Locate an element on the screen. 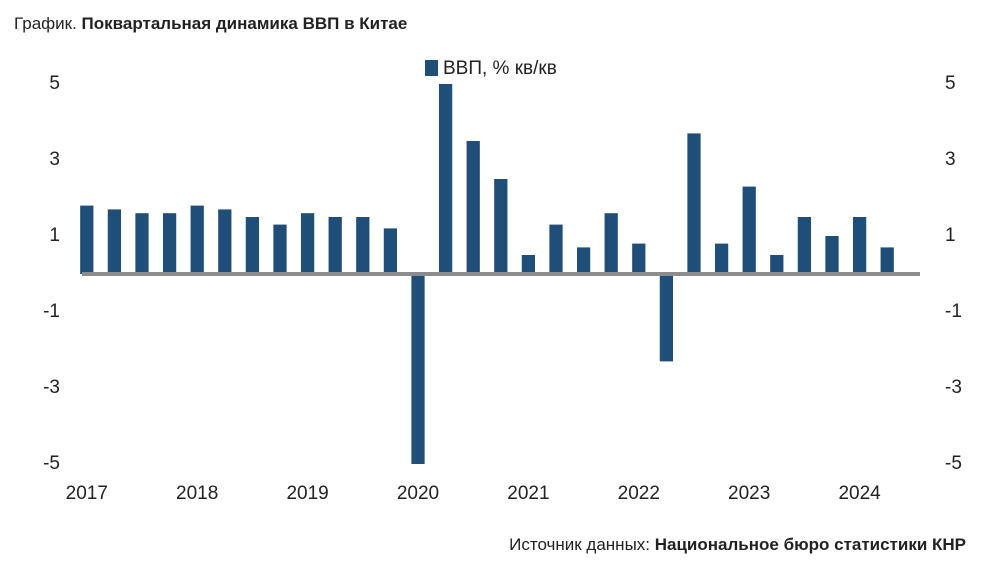 The height and width of the screenshot is (583, 988). y2-tick-label: 3 is located at coordinates (950, 159).